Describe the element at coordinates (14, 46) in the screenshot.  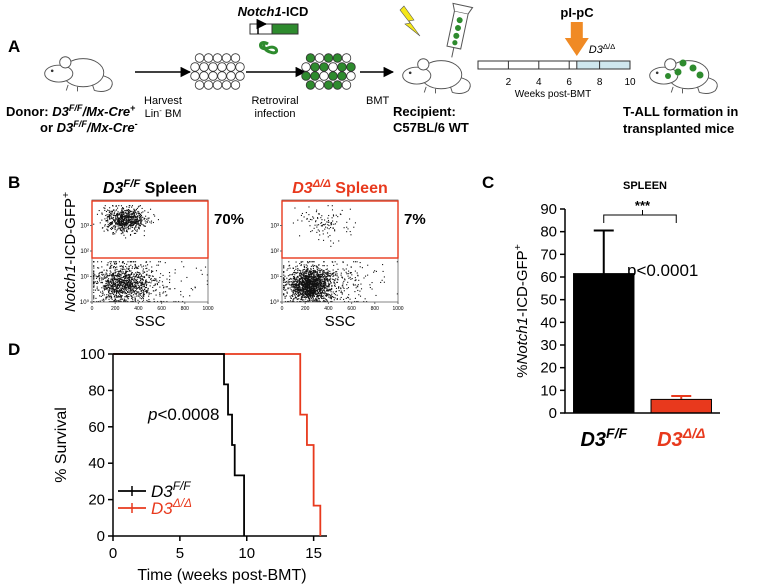
I see `panel-letter: A` at that location.